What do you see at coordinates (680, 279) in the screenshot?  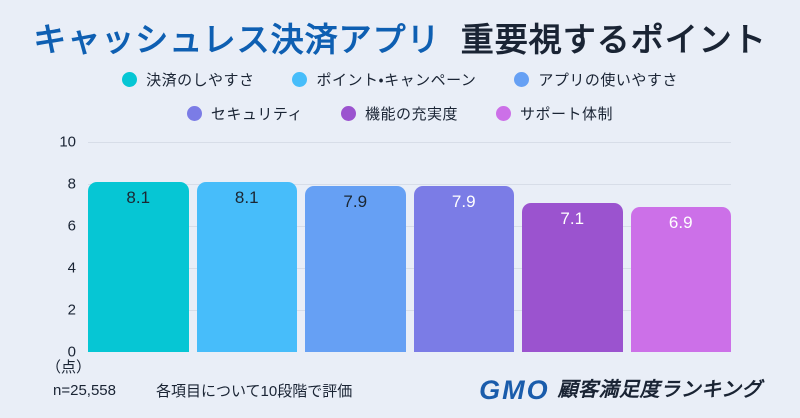 I see `bar-support: 6.9` at bounding box center [680, 279].